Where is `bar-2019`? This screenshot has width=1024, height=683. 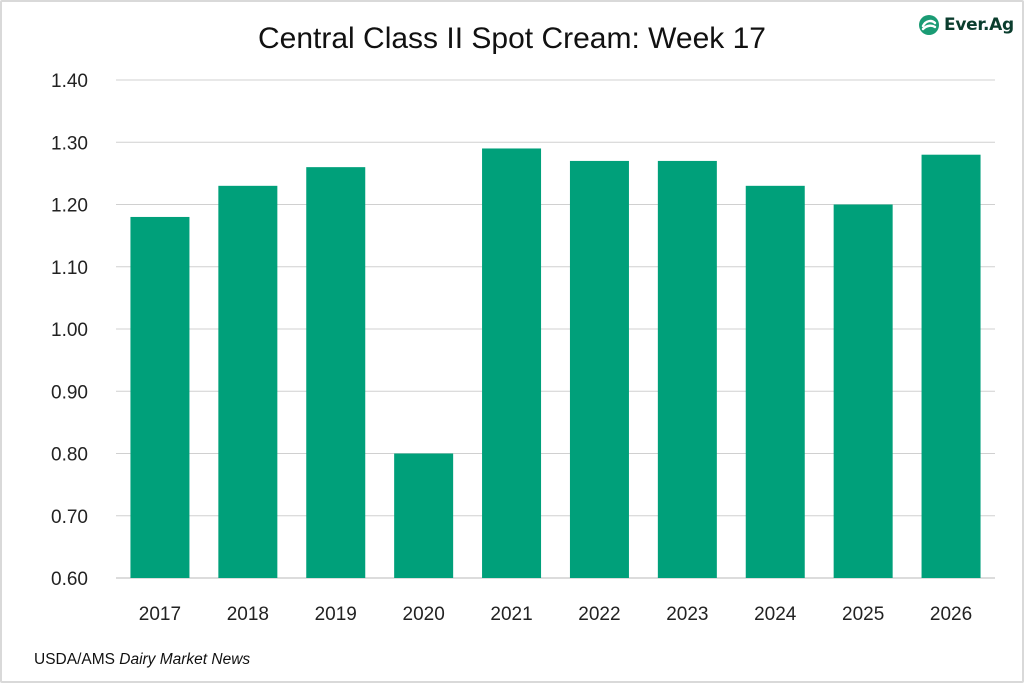 bar-2019 is located at coordinates (336, 372).